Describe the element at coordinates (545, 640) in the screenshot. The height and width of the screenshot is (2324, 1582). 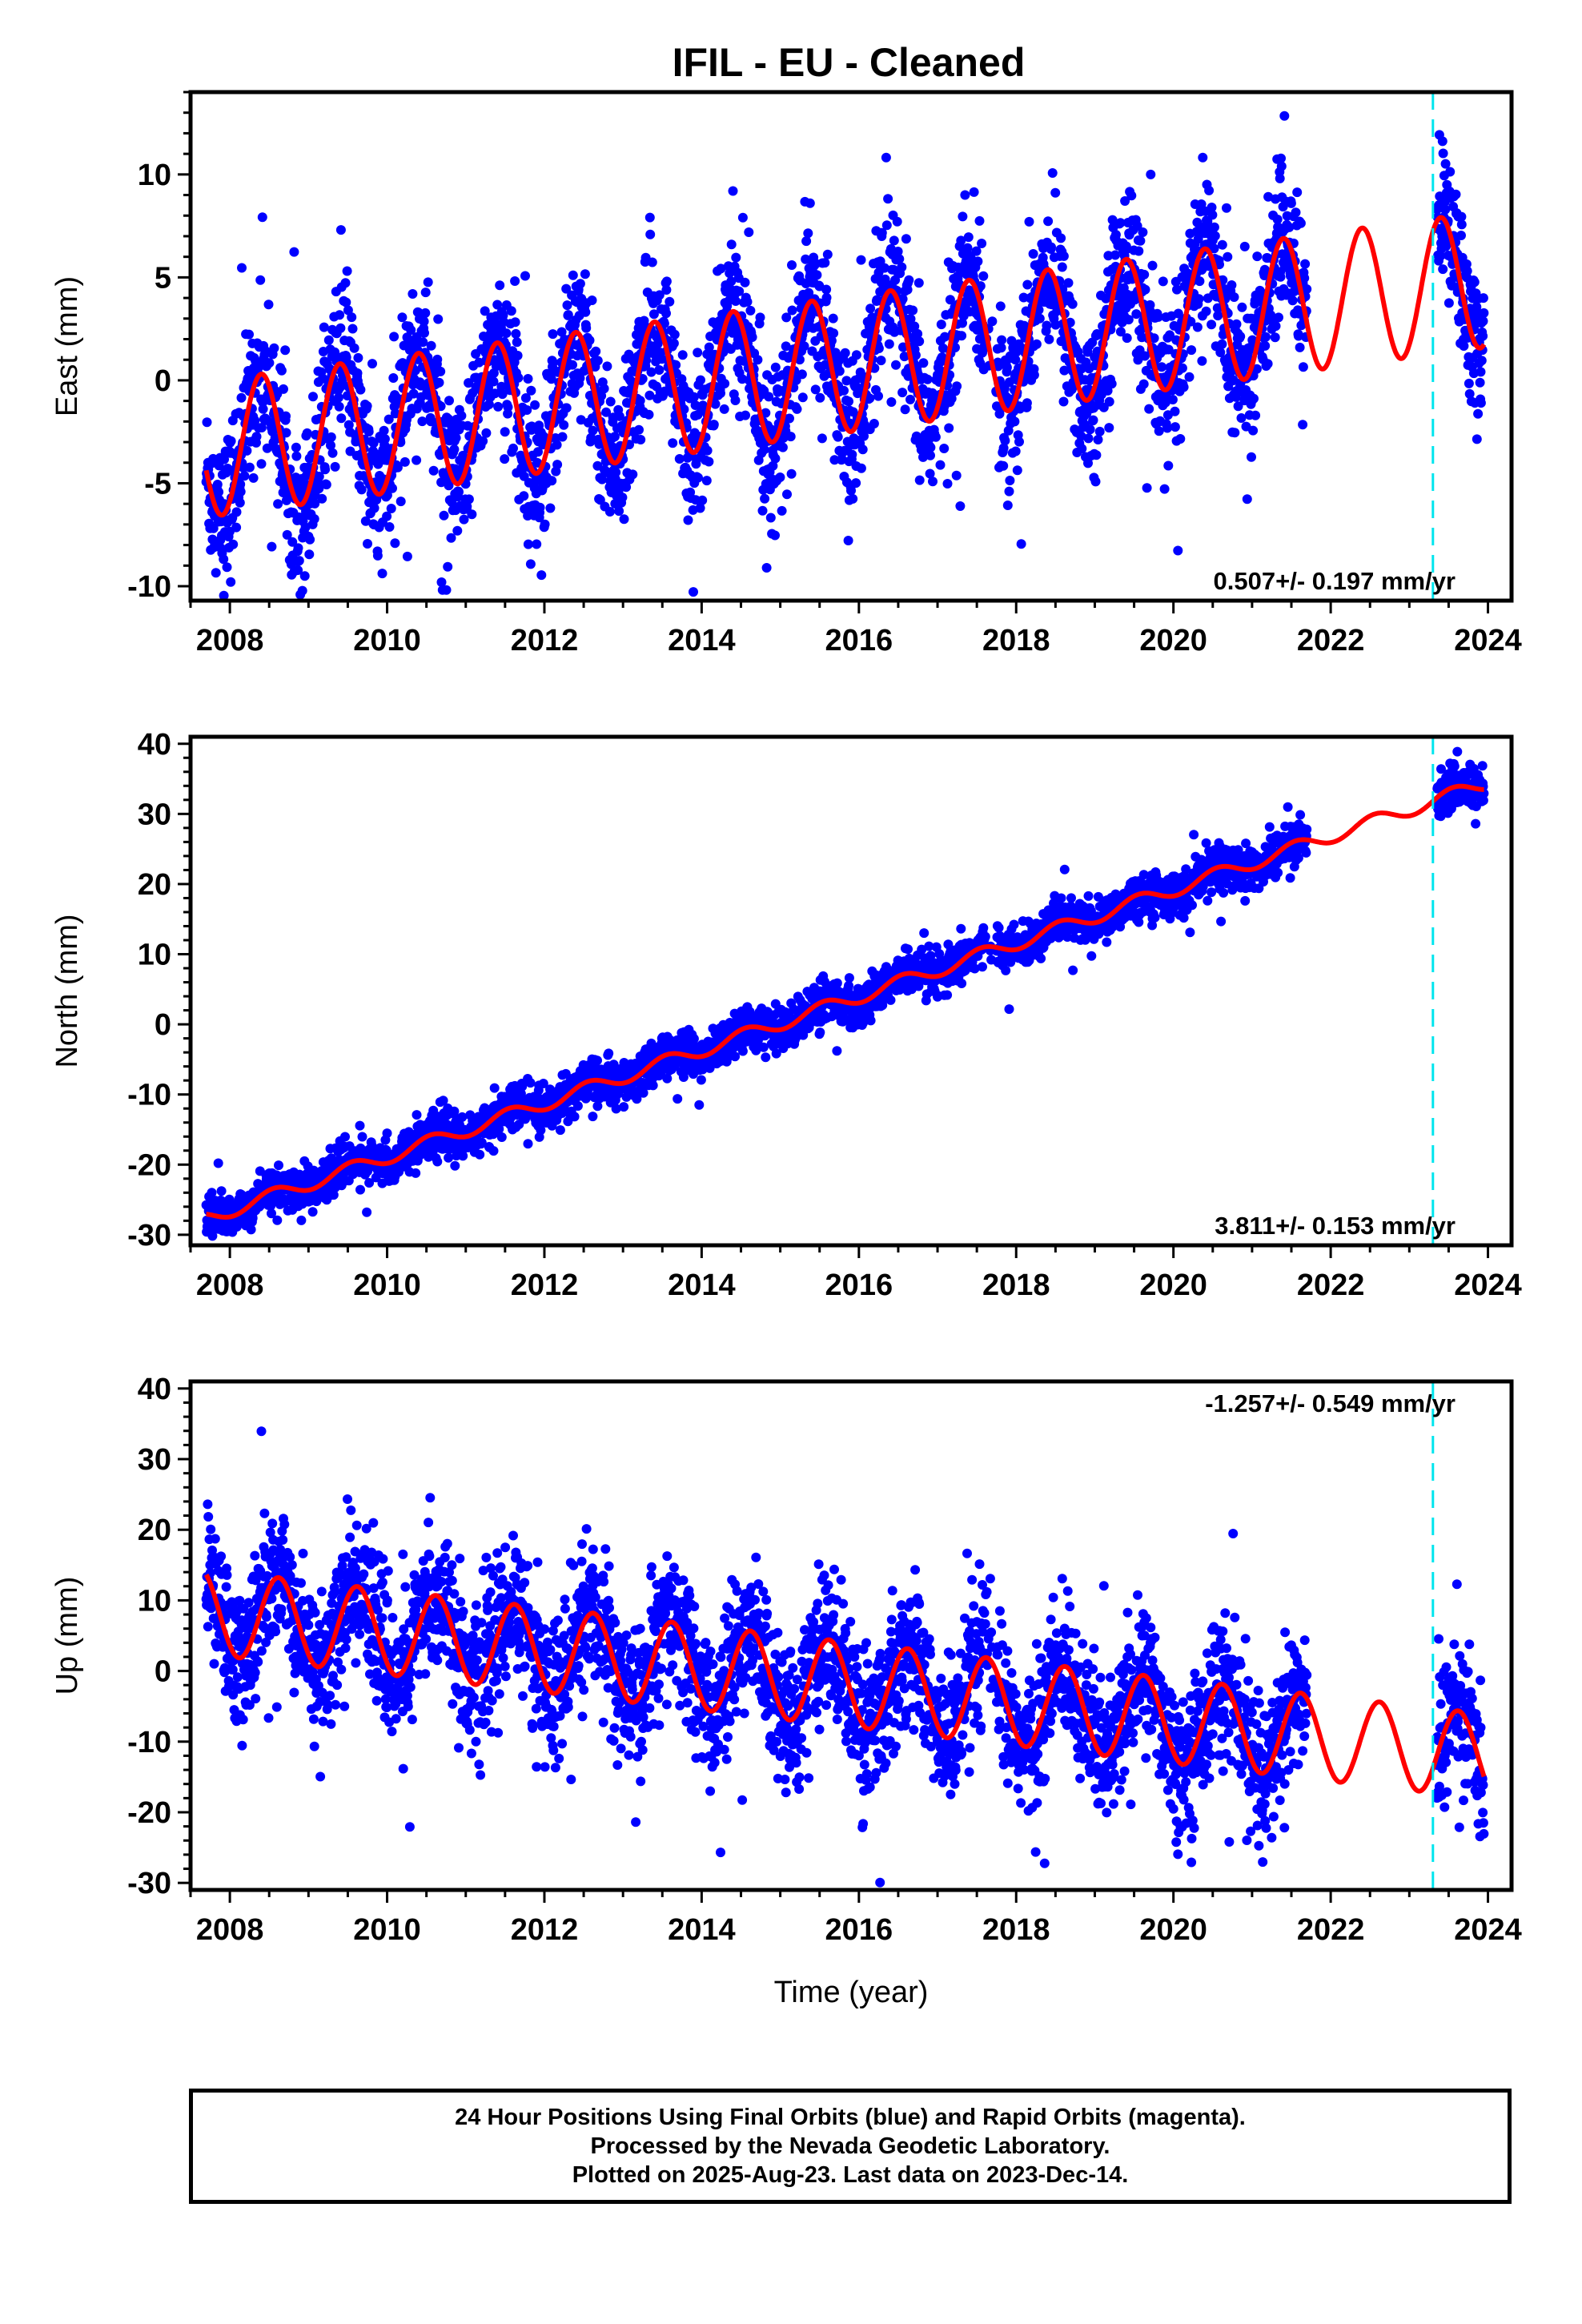
I see `x-tick-label: 2012` at that location.